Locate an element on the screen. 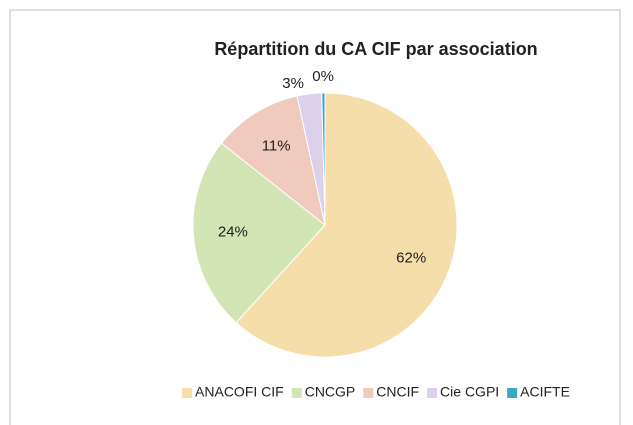 The image size is (633, 425). data-label: 0% is located at coordinates (323, 76).